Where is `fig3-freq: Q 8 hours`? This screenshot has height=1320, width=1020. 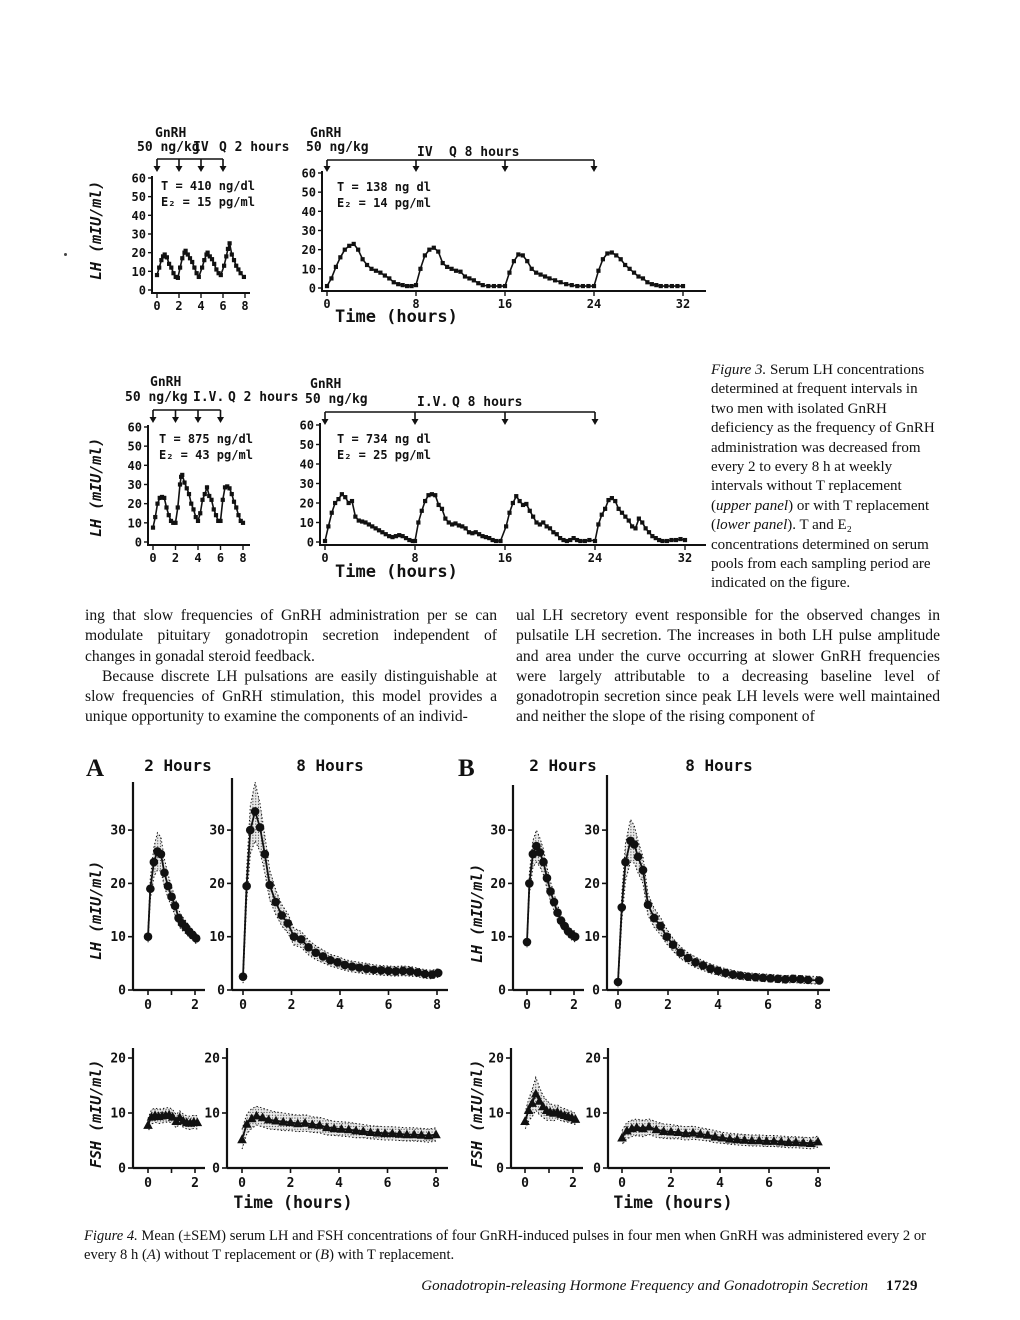 fig3-freq: Q 8 hours is located at coordinates (487, 402).